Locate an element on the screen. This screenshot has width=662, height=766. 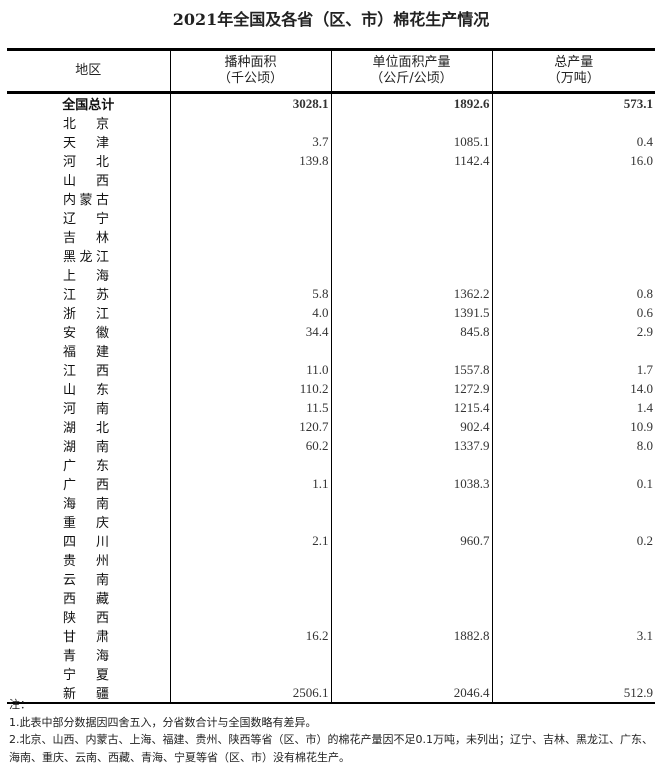
region-name: 广东 is located at coordinates (86, 466).